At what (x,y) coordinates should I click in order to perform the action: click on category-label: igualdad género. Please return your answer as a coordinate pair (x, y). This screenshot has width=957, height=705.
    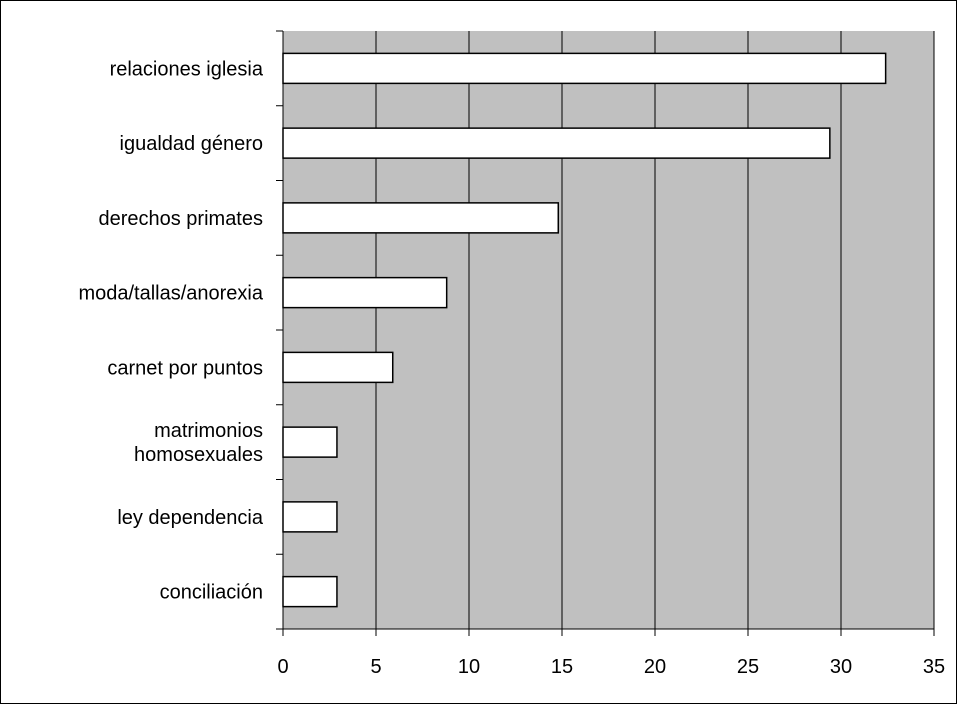
    Looking at the image, I should click on (191, 144).